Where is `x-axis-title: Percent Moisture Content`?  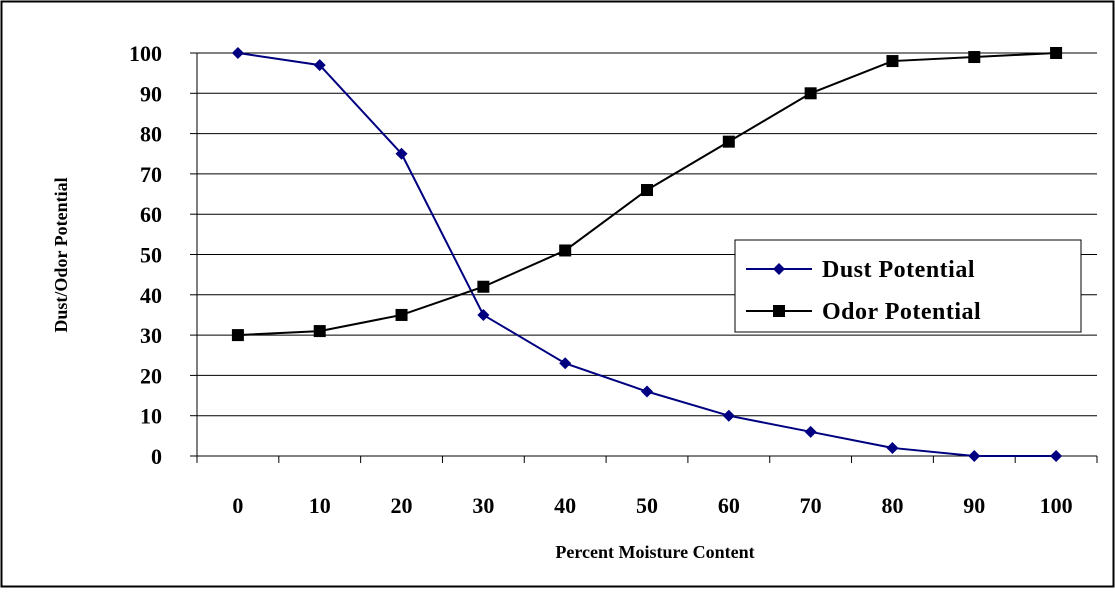 x-axis-title: Percent Moisture Content is located at coordinates (654, 552).